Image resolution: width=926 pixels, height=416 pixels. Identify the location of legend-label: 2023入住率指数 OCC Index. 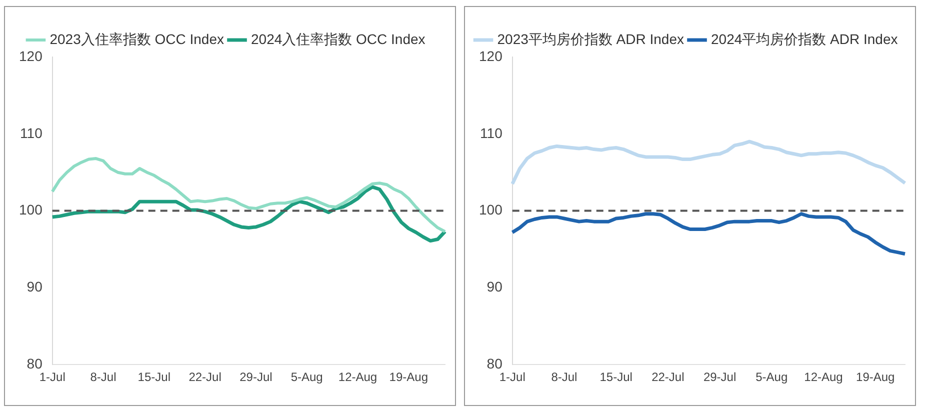
(137, 38).